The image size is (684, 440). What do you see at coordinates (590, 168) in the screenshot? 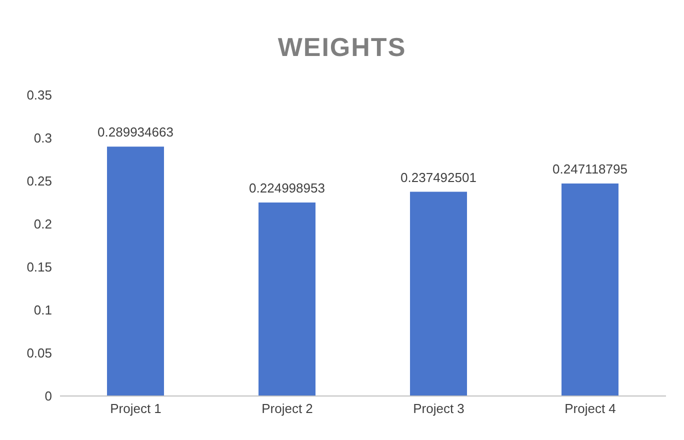
I see `data-label: 0.247118795` at bounding box center [590, 168].